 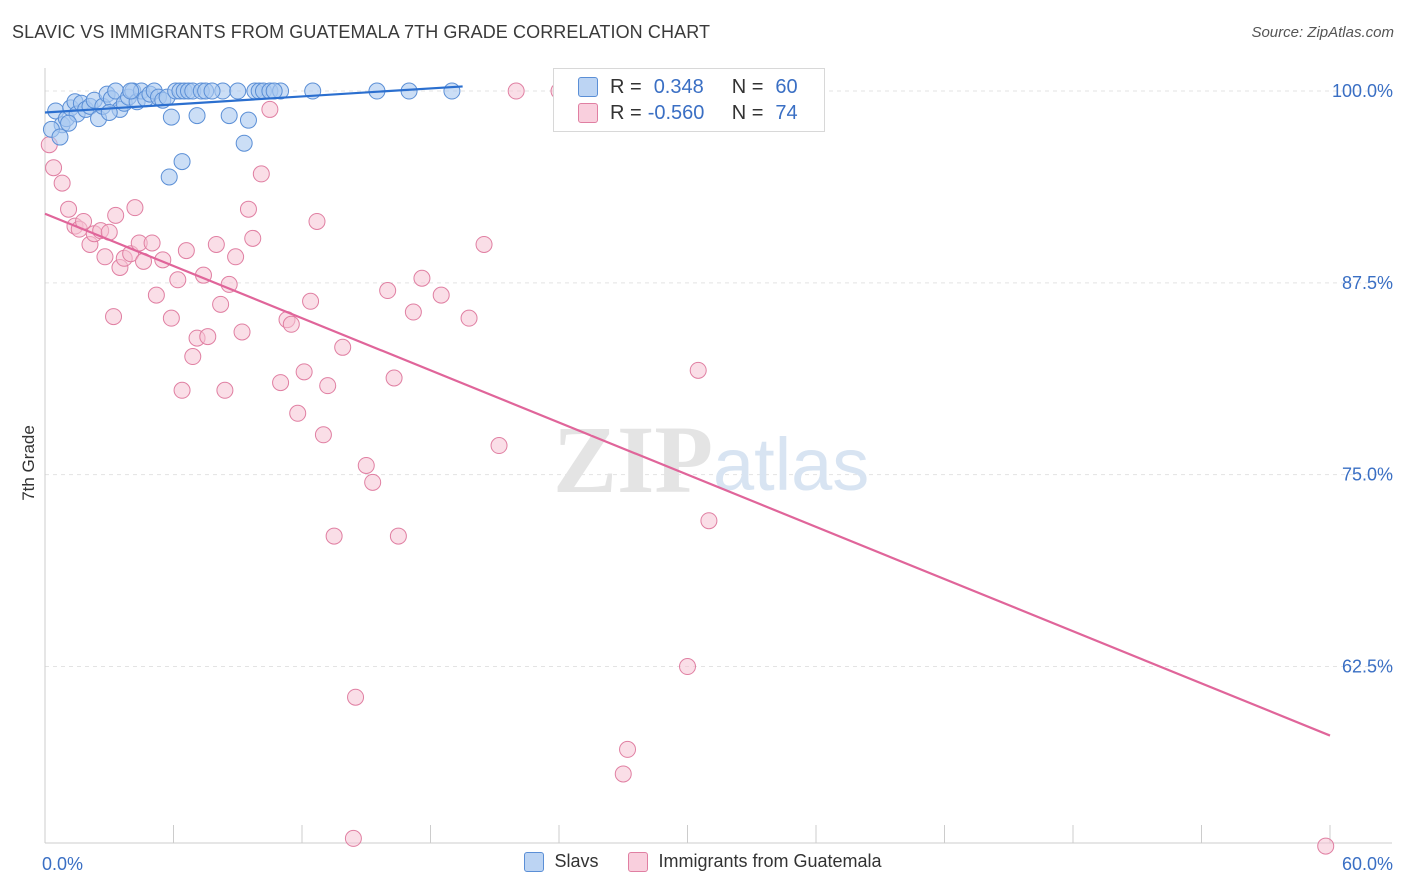 What do you see at coordinates (28, 463) in the screenshot?
I see `y-axis-label: 7th Grade` at bounding box center [28, 463].